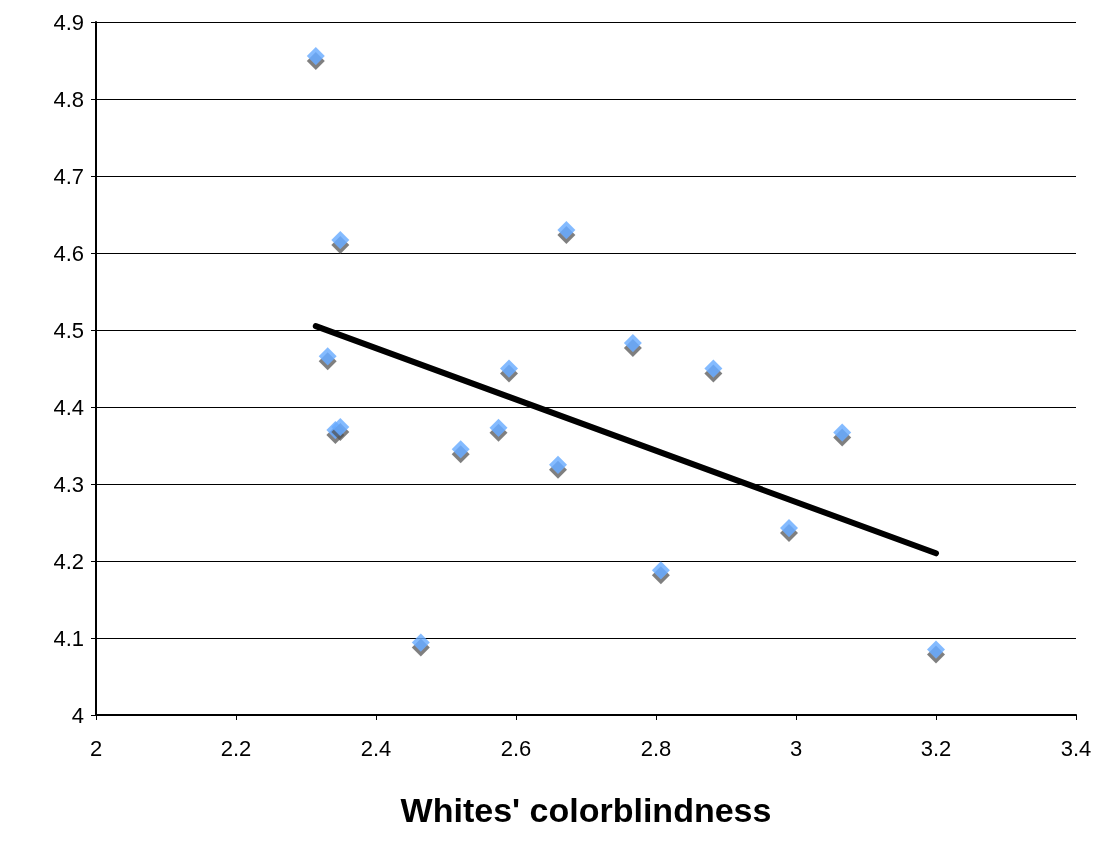 This screenshot has height=861, width=1106. Describe the element at coordinates (68, 330) in the screenshot. I see `y-tick-label: 4.5` at that location.